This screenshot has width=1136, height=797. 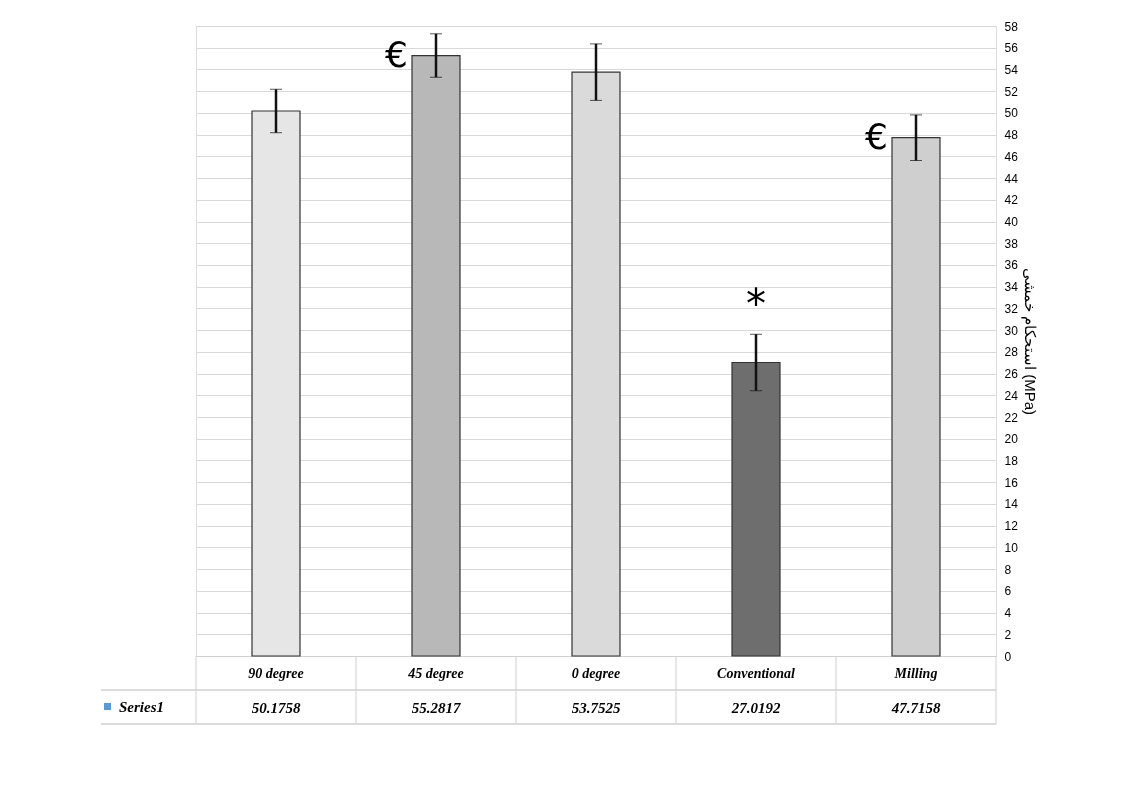 What do you see at coordinates (1011, 374) in the screenshot?
I see `y-tick-label: 26` at bounding box center [1011, 374].